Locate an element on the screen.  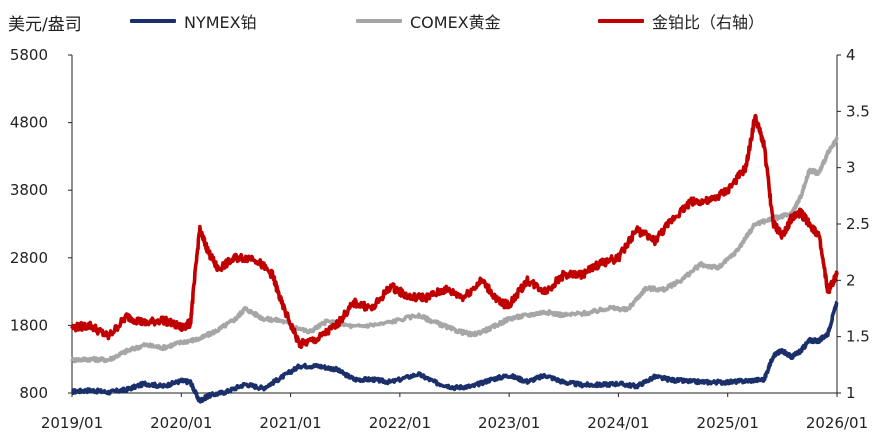
y-right-tick-label: 1.5 is located at coordinates (858, 337).